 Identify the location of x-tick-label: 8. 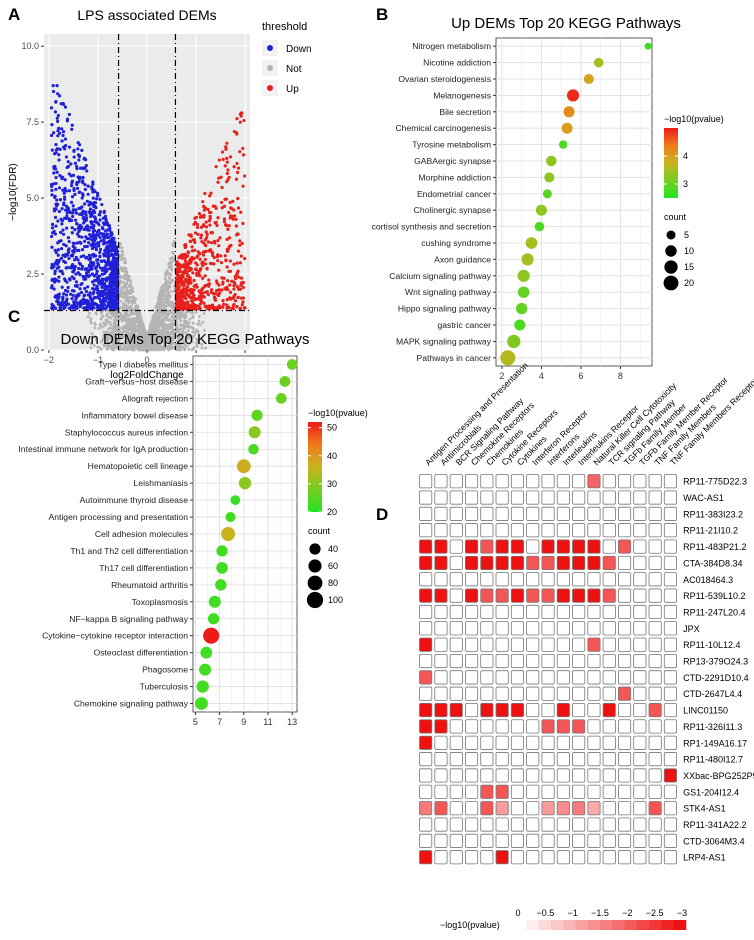
(620, 376).